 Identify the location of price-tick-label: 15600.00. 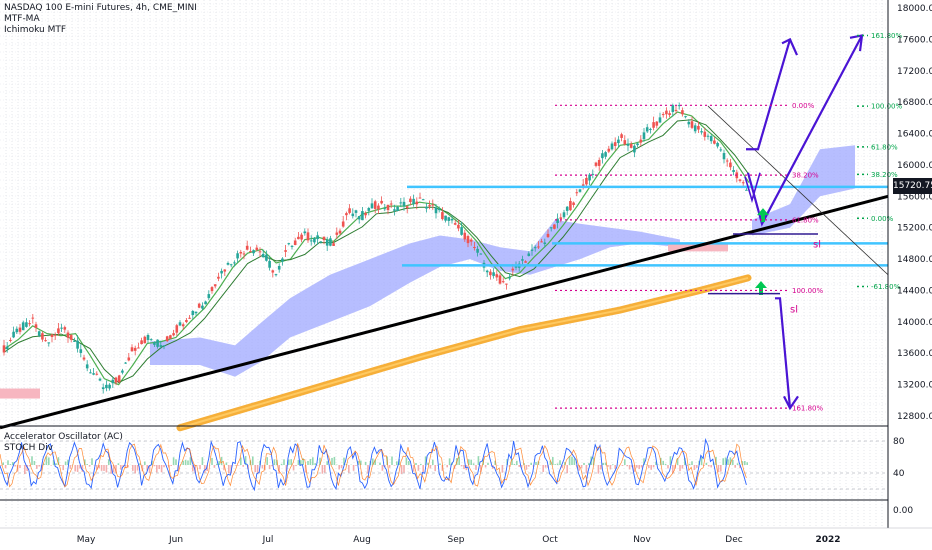
(914, 197).